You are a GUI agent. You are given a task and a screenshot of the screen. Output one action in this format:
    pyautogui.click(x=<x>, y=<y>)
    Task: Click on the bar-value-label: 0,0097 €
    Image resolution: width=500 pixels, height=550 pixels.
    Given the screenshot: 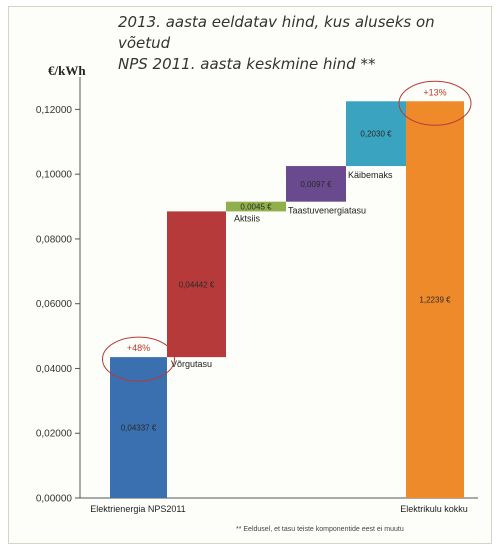 What is the action you would take?
    pyautogui.click(x=316, y=184)
    